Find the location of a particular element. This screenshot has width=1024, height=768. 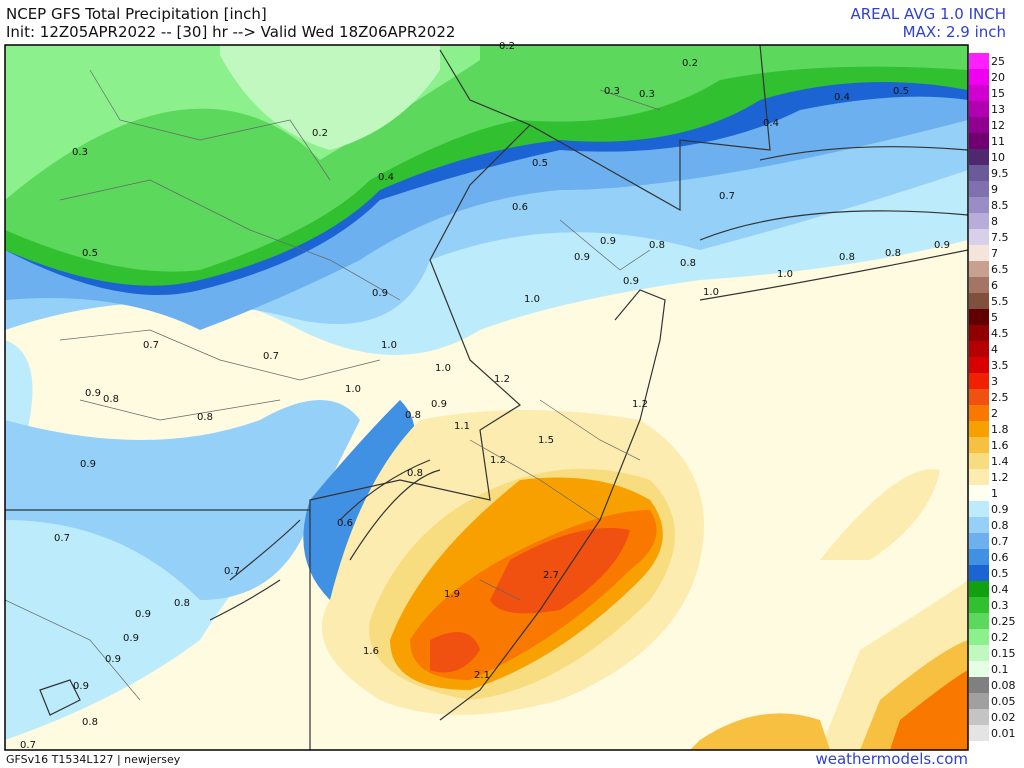

colorbar-label: 0.8 is located at coordinates (1000, 525).